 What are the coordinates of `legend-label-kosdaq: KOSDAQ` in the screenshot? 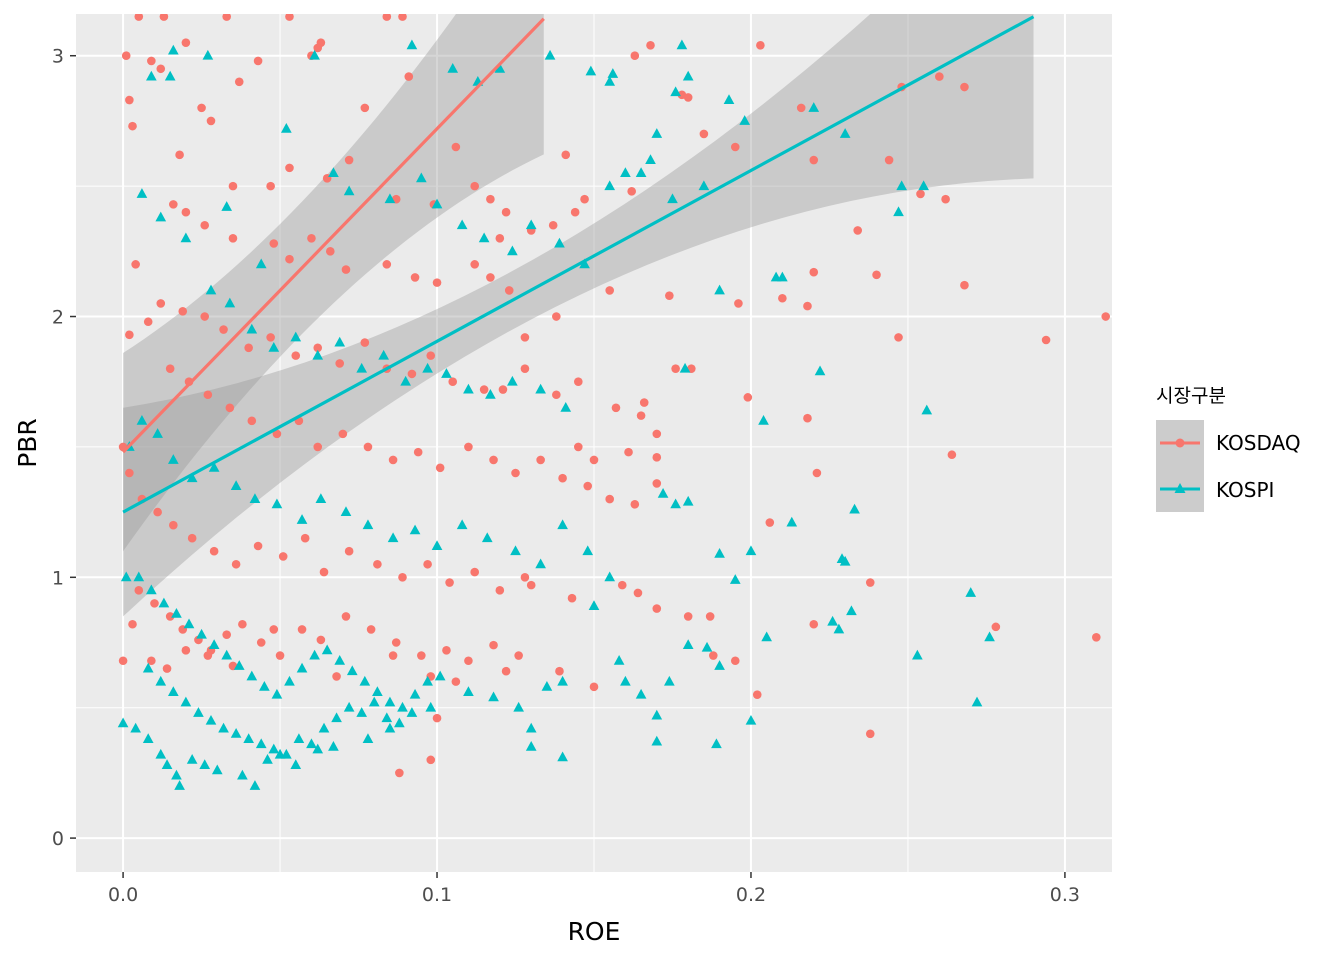 It's located at (1258, 443).